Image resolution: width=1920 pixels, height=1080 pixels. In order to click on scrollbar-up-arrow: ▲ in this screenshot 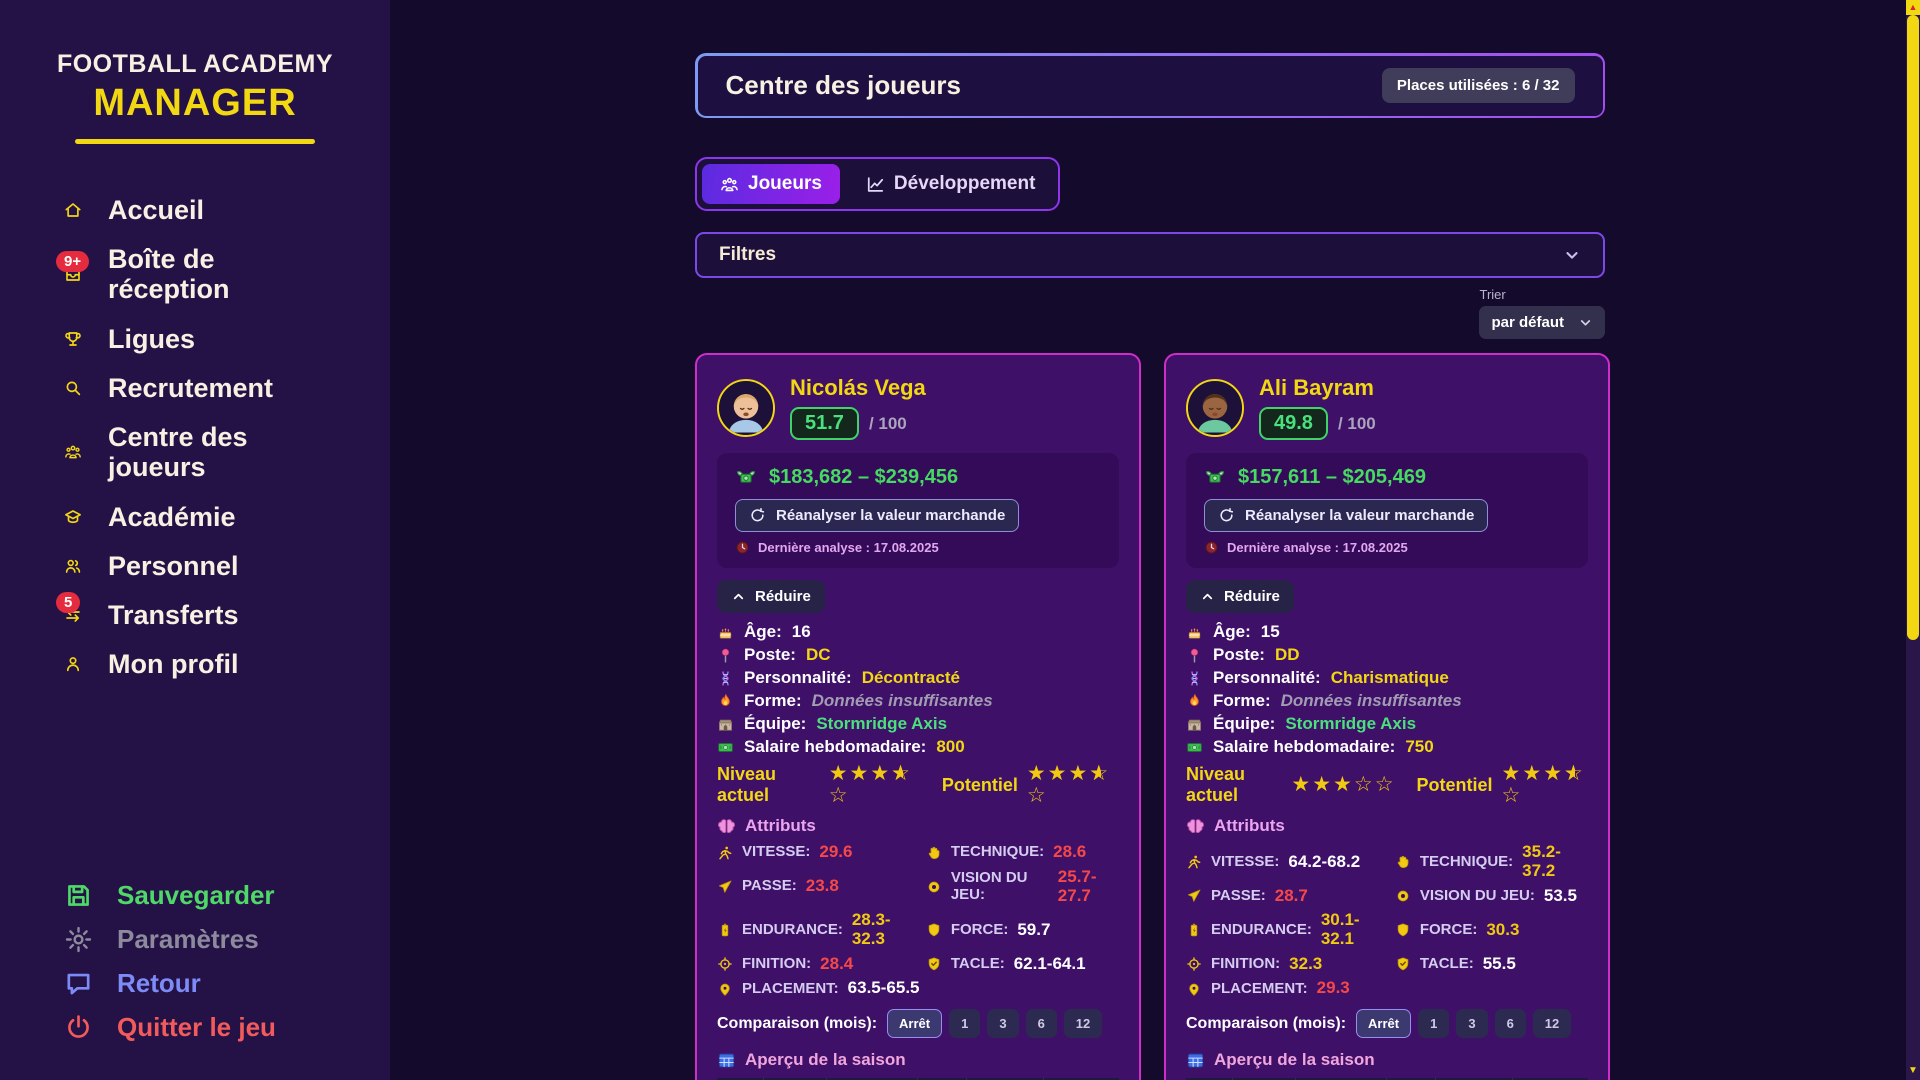, I will do `click(1913, 7)`.